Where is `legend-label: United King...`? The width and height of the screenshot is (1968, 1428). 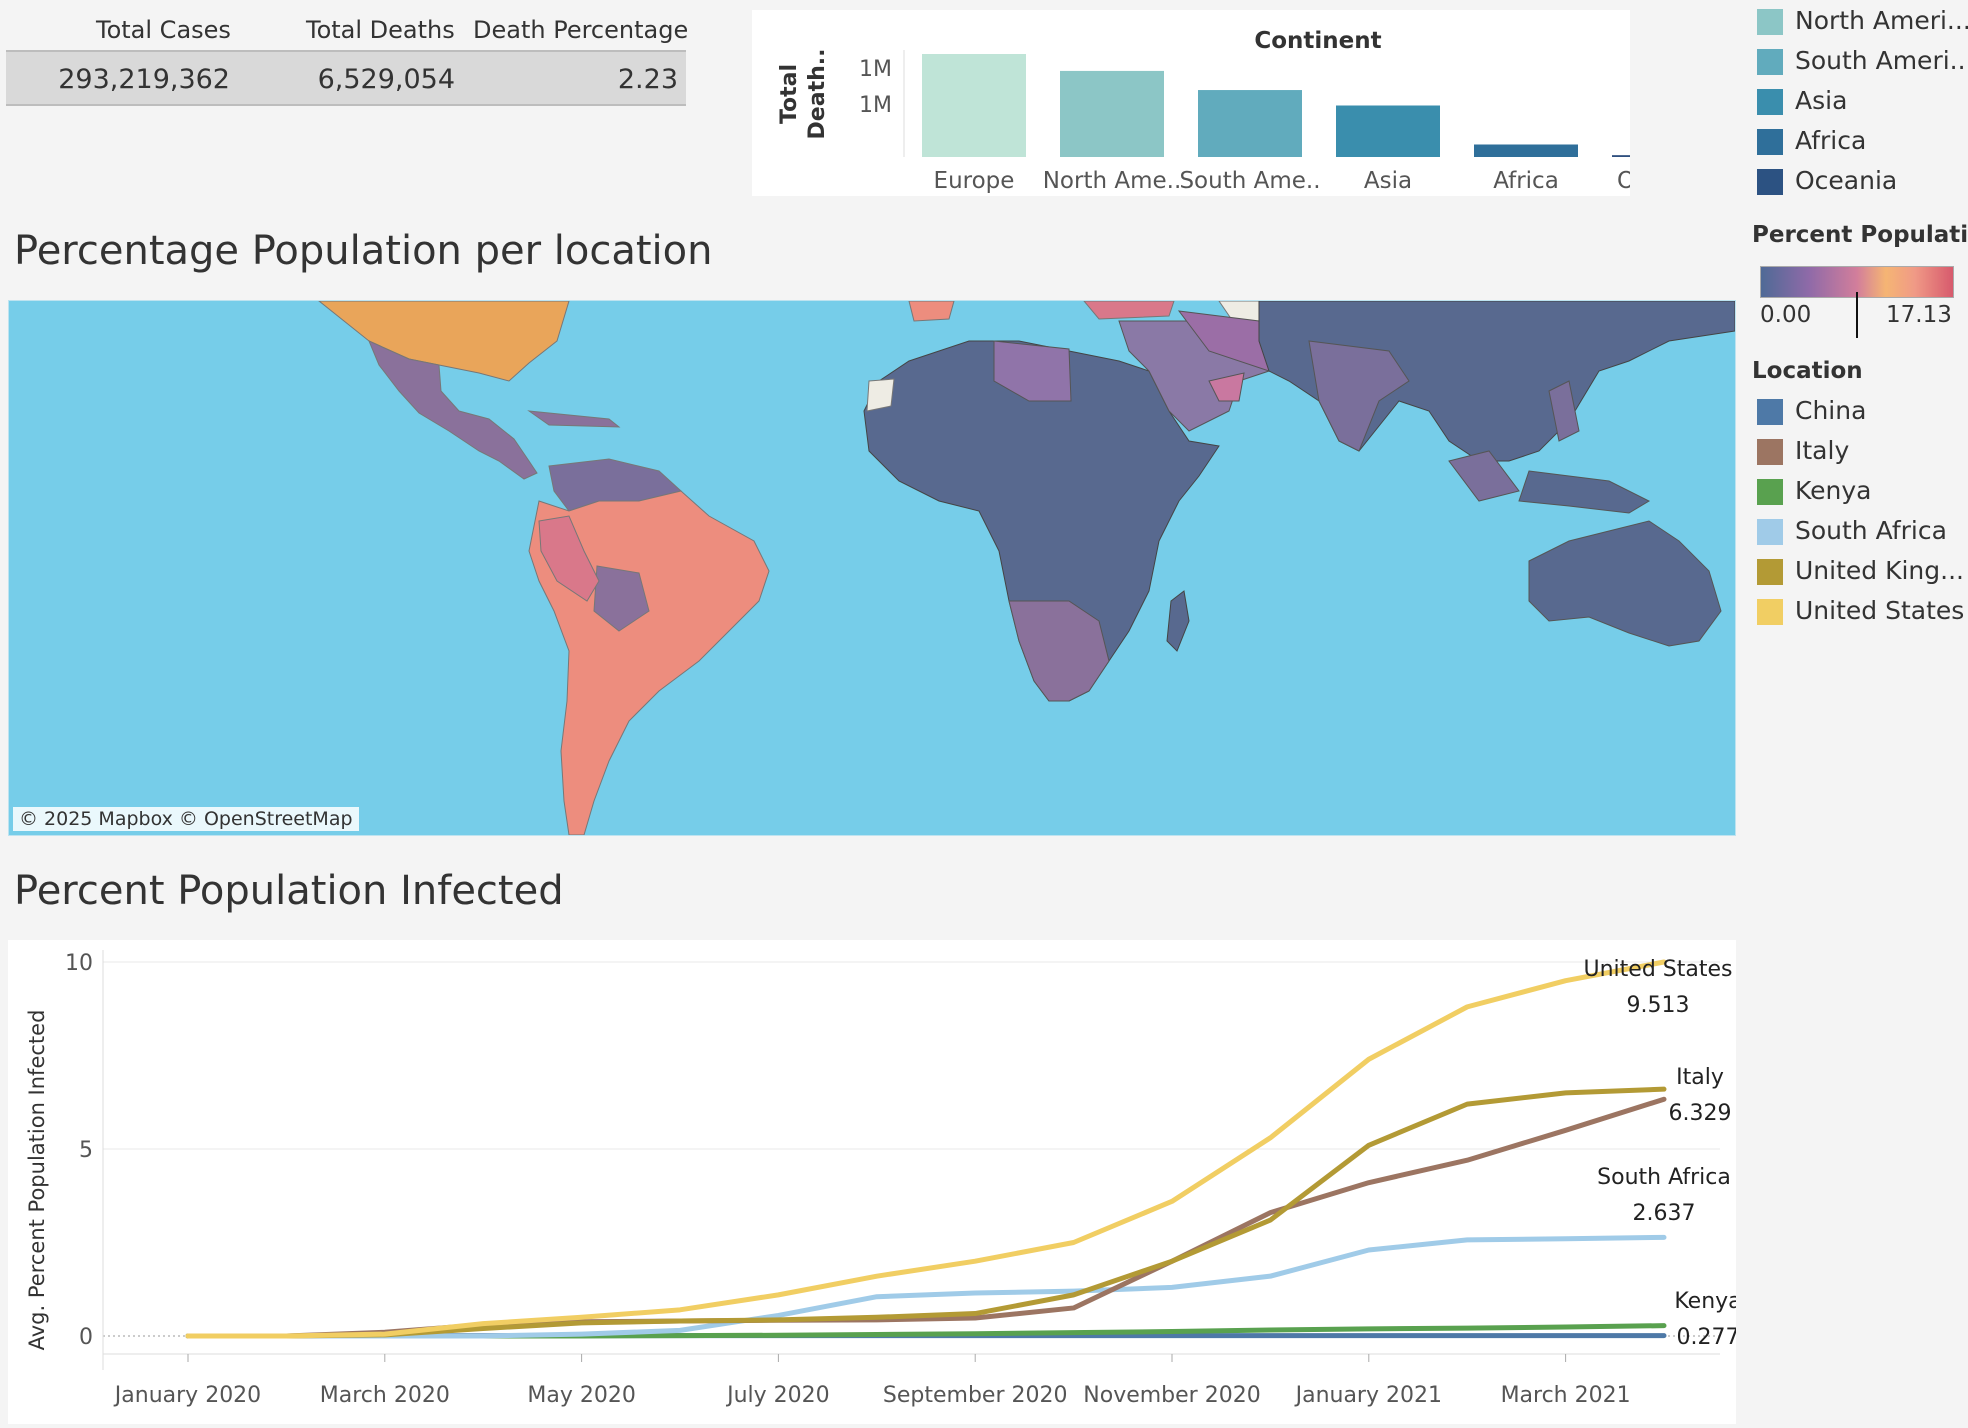 legend-label: United King... is located at coordinates (1879, 570).